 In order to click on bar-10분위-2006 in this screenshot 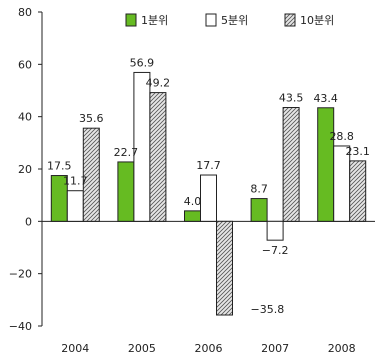, I will do `click(224, 268)`.